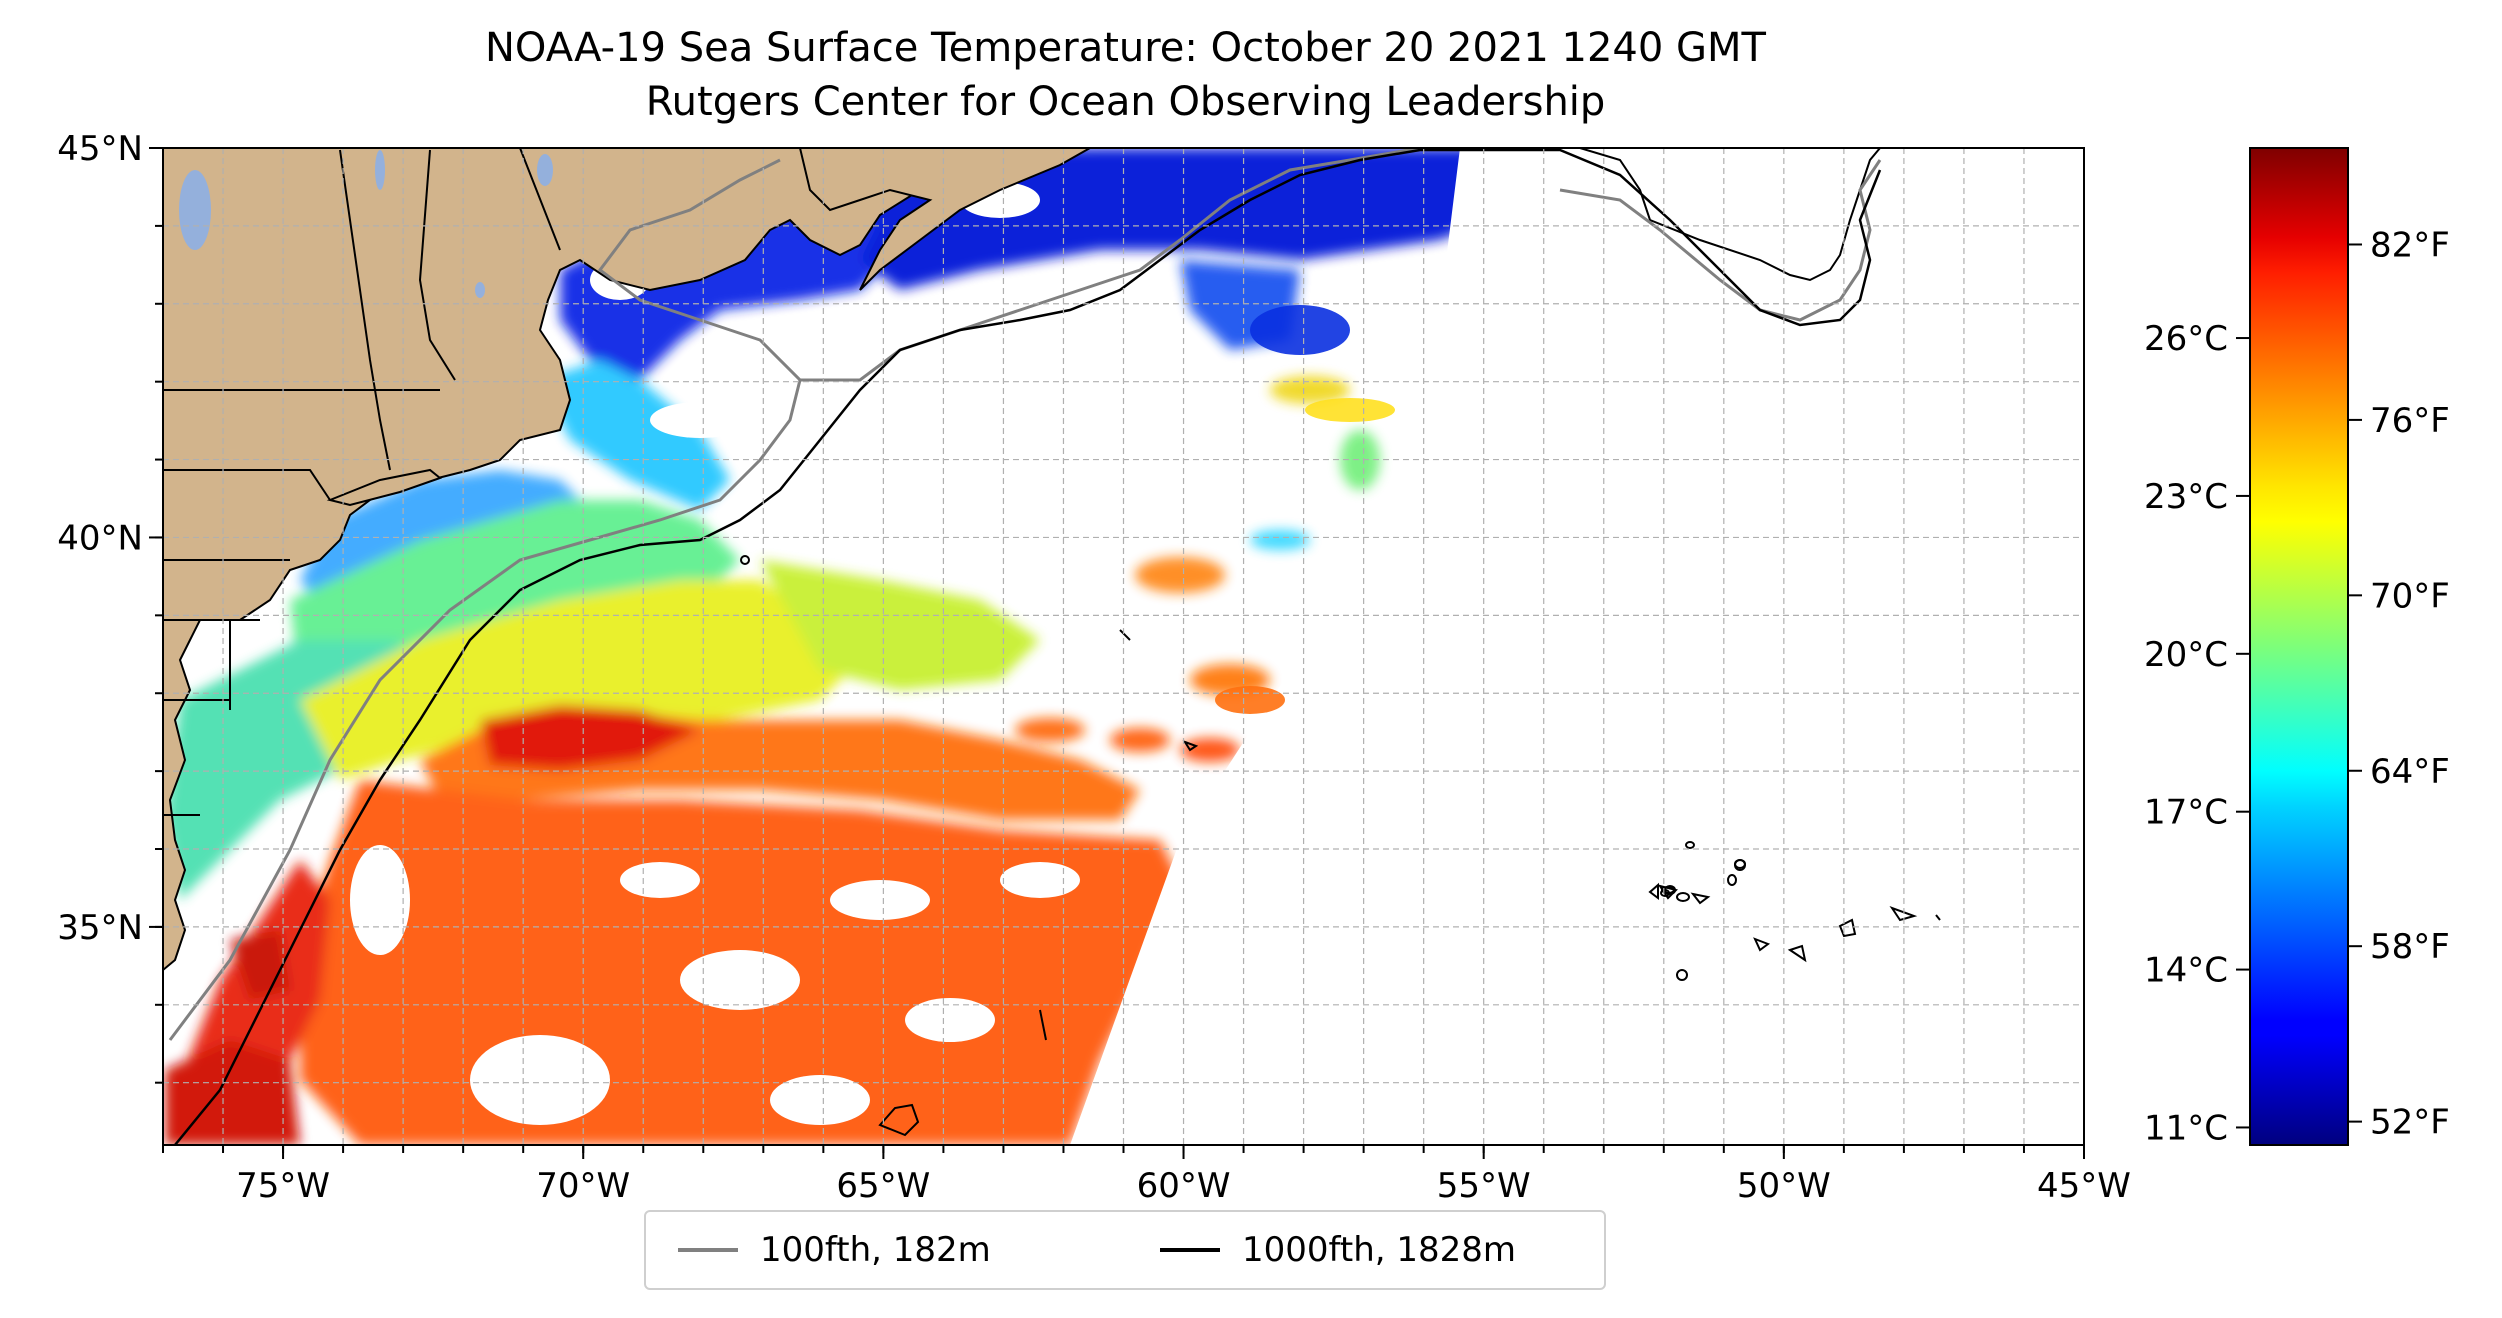 The image size is (2502, 1318). What do you see at coordinates (1125, 1250) in the screenshot?
I see `legend: 100fth, 182m 1000fth, 1828m` at bounding box center [1125, 1250].